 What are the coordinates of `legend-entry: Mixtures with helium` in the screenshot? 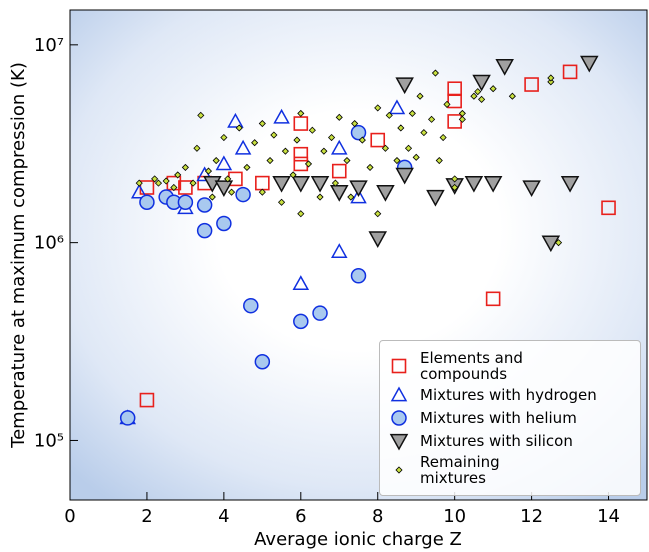 It's located at (510, 418).